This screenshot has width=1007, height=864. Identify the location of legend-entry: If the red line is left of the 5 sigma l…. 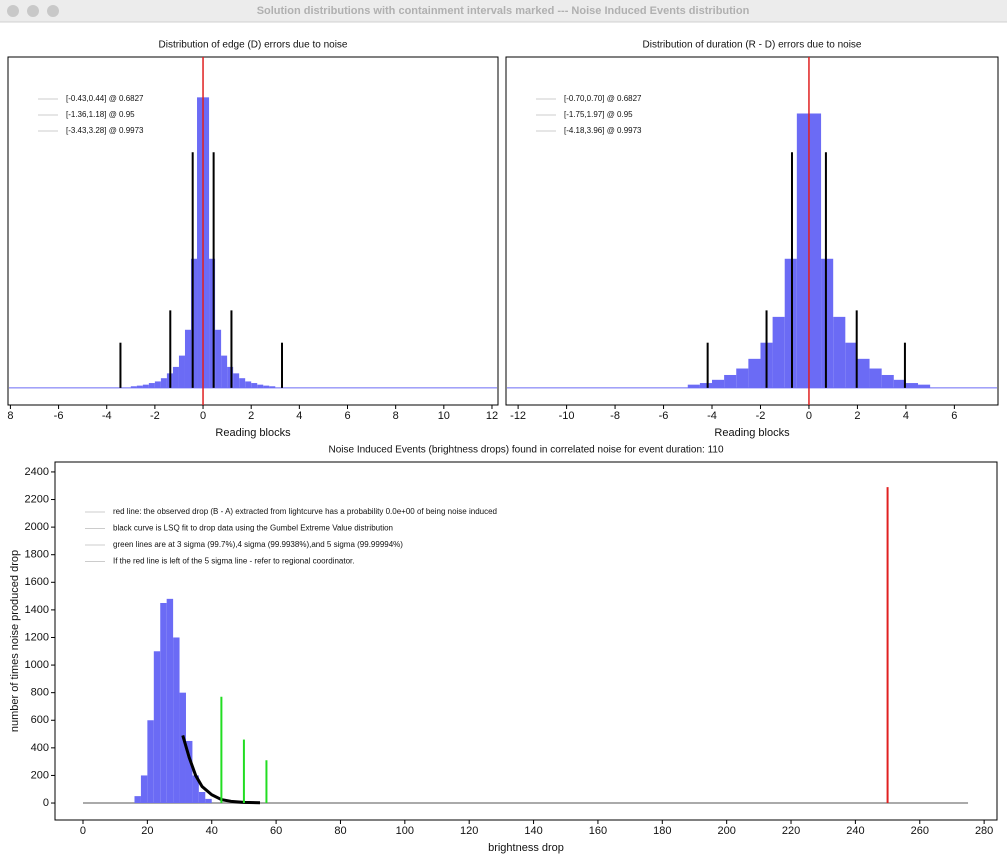
(233, 561).